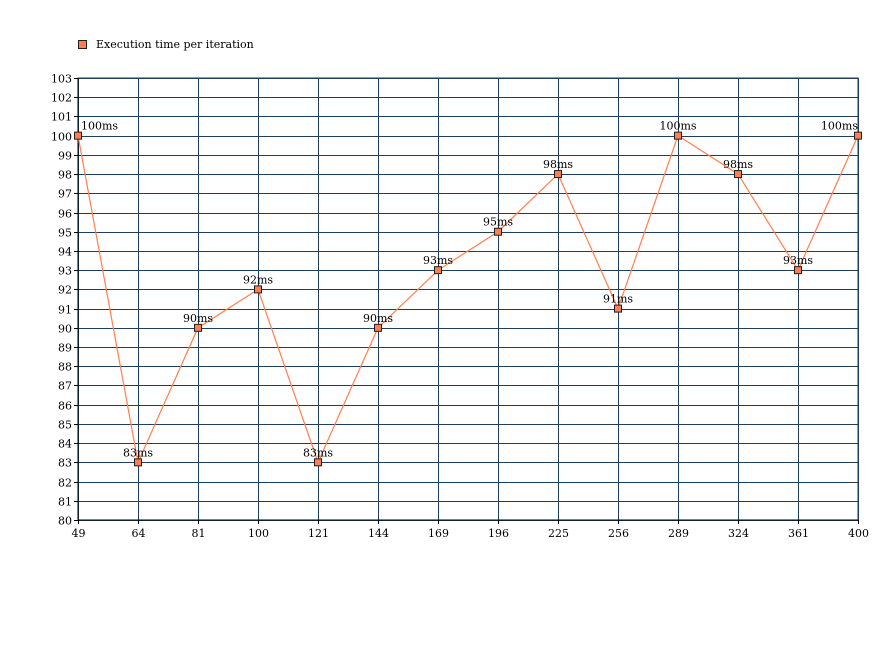 The width and height of the screenshot is (884, 650). Describe the element at coordinates (738, 533) in the screenshot. I see `x-tick-label: 324` at that location.